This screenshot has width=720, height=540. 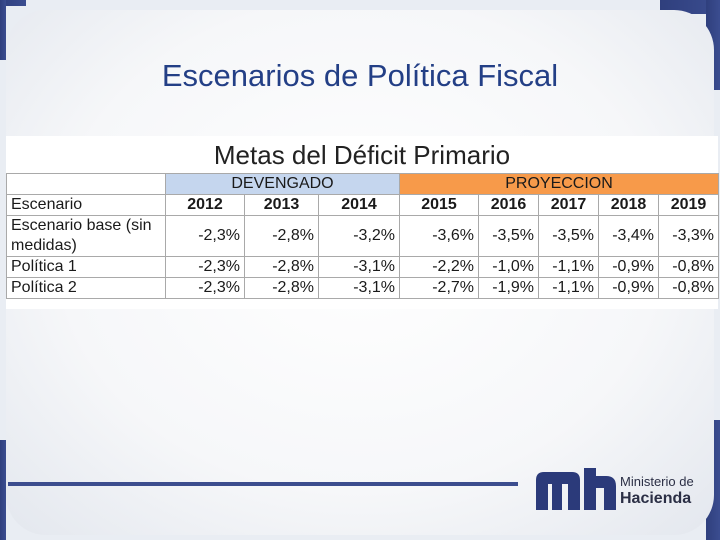 What do you see at coordinates (559, 184) in the screenshot?
I see `proyeccion-header: PROYECCION` at bounding box center [559, 184].